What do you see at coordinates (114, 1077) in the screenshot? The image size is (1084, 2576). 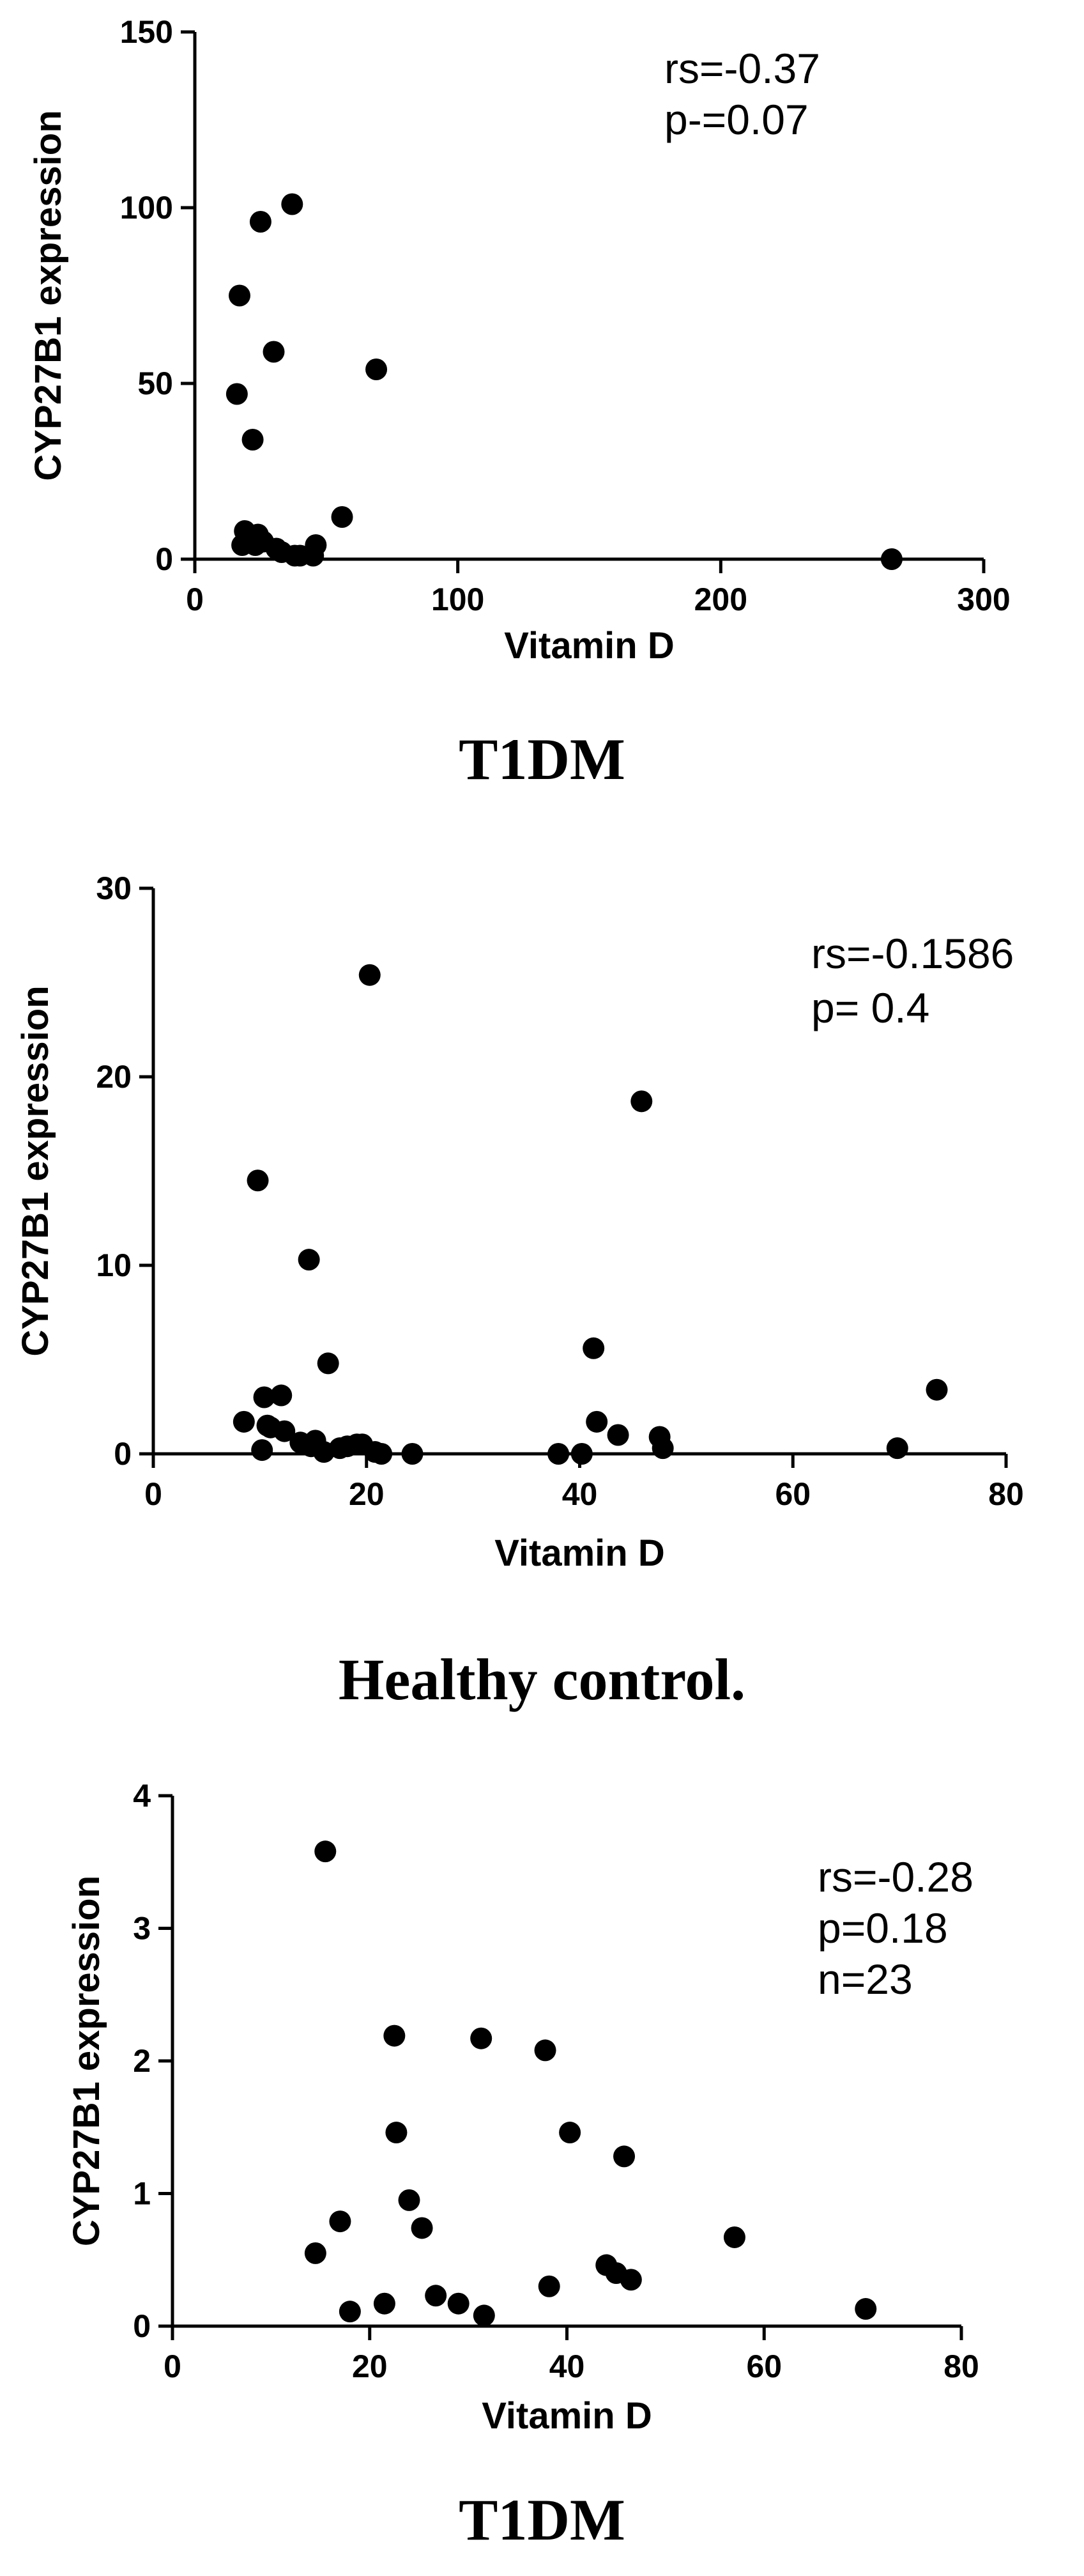 I see `y-tick-label: 20` at bounding box center [114, 1077].